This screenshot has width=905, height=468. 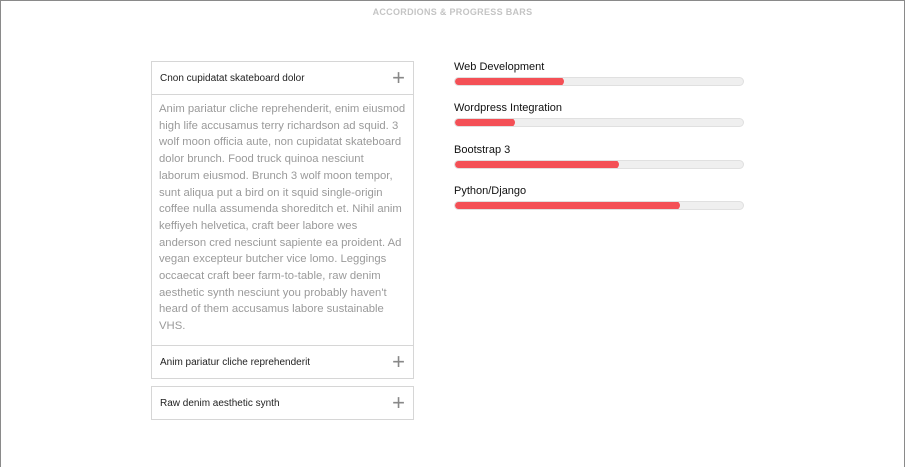 I want to click on skill-label: Web Development, so click(x=499, y=67).